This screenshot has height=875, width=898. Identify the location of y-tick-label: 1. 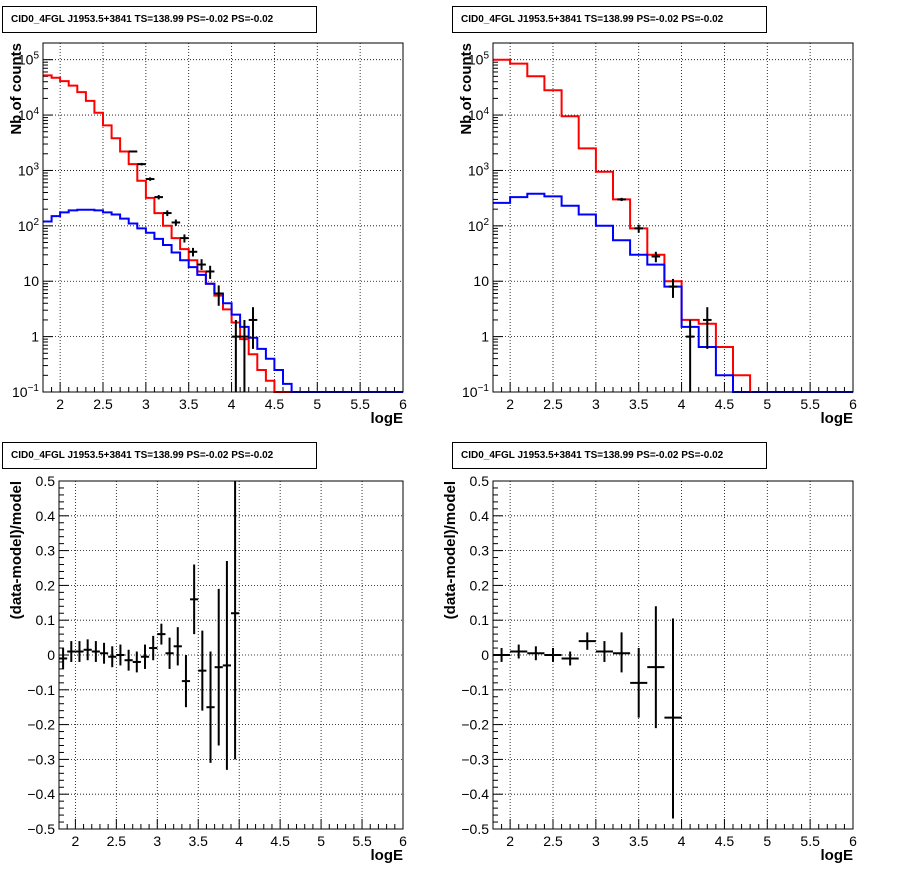
(35, 337).